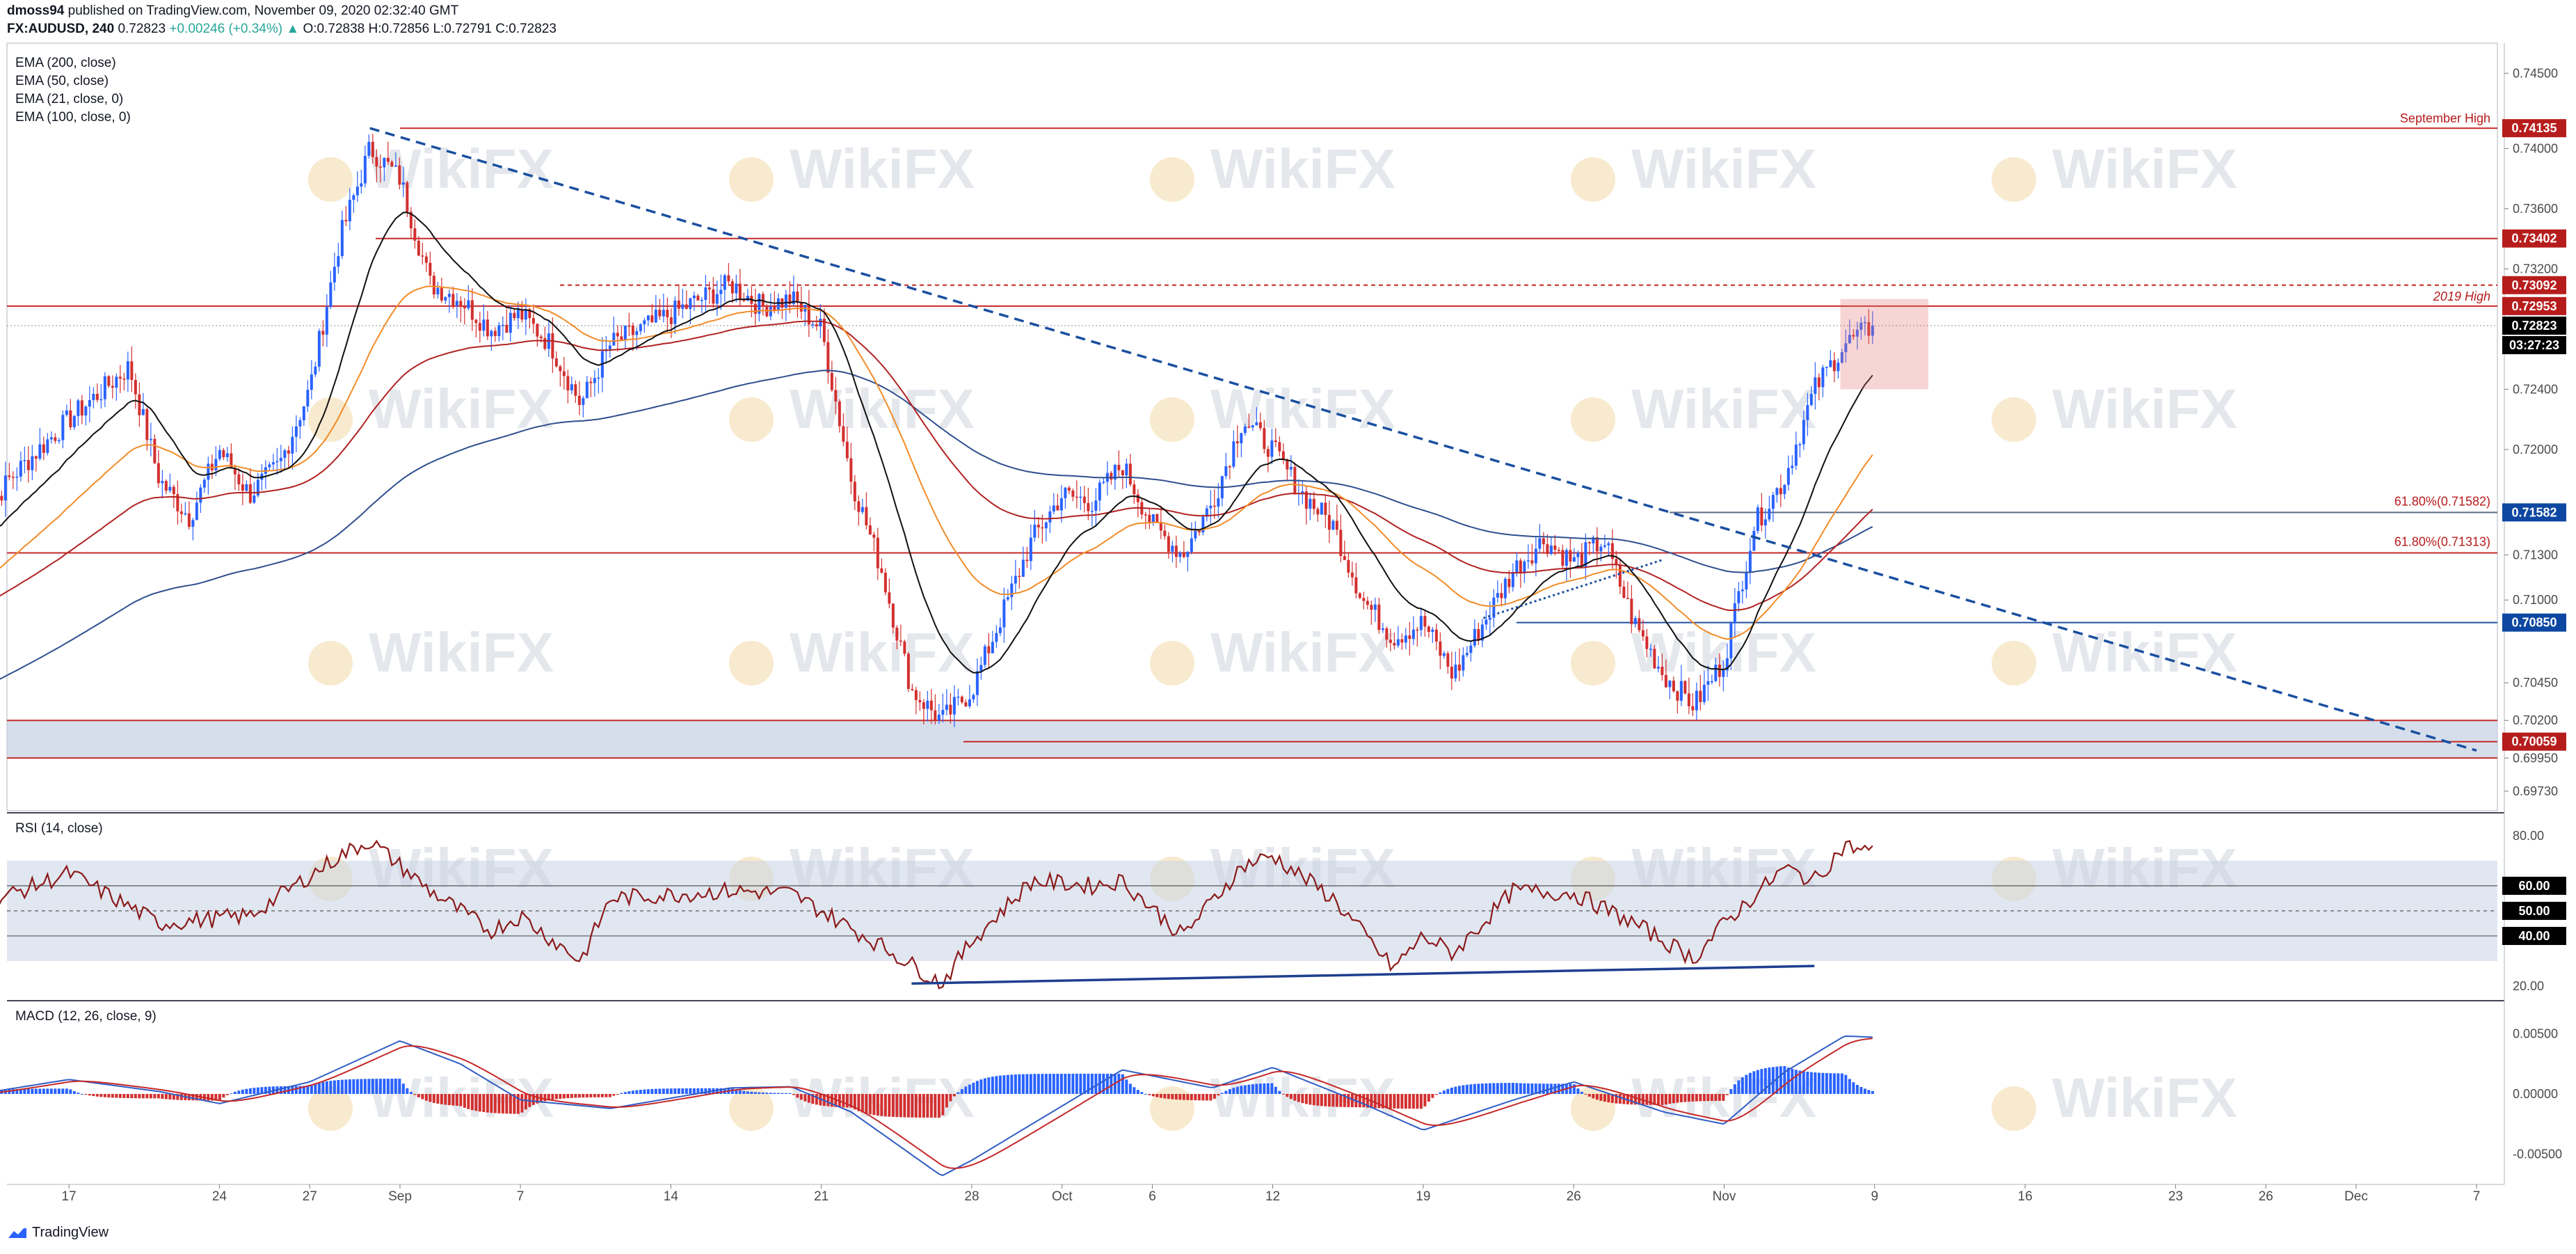  I want to click on date-tick-label: 23, so click(2175, 1196).